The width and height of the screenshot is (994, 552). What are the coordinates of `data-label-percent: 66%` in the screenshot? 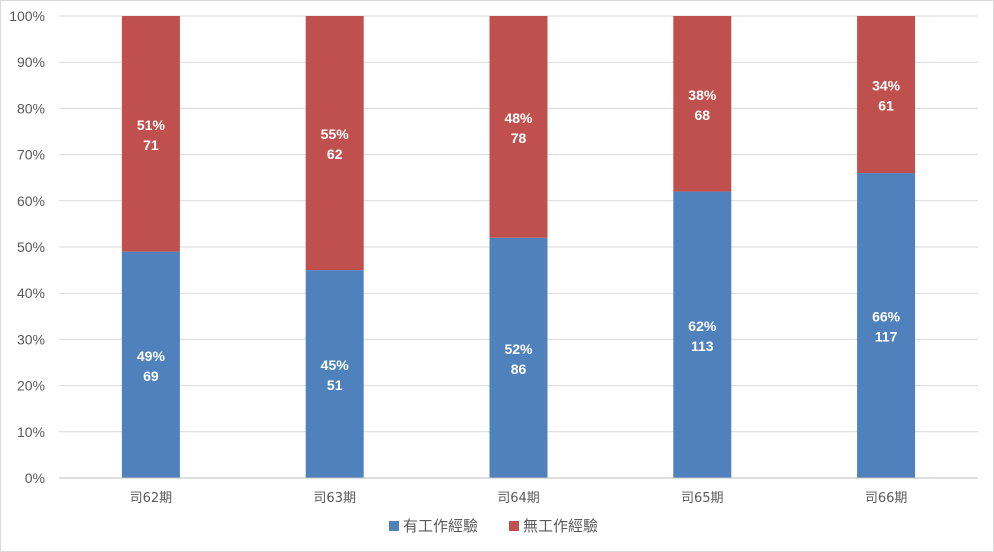 It's located at (886, 317).